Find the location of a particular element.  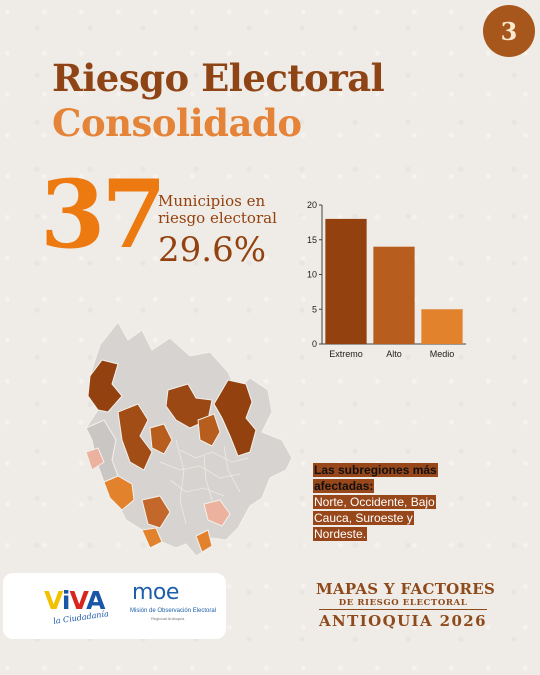

municipality-count: 37 is located at coordinates (103, 215).